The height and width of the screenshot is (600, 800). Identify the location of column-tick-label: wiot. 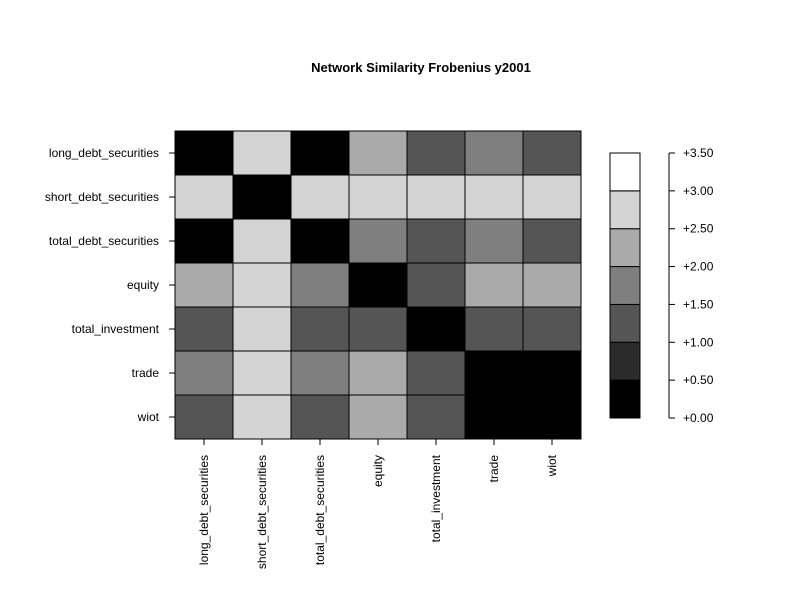
(552, 465).